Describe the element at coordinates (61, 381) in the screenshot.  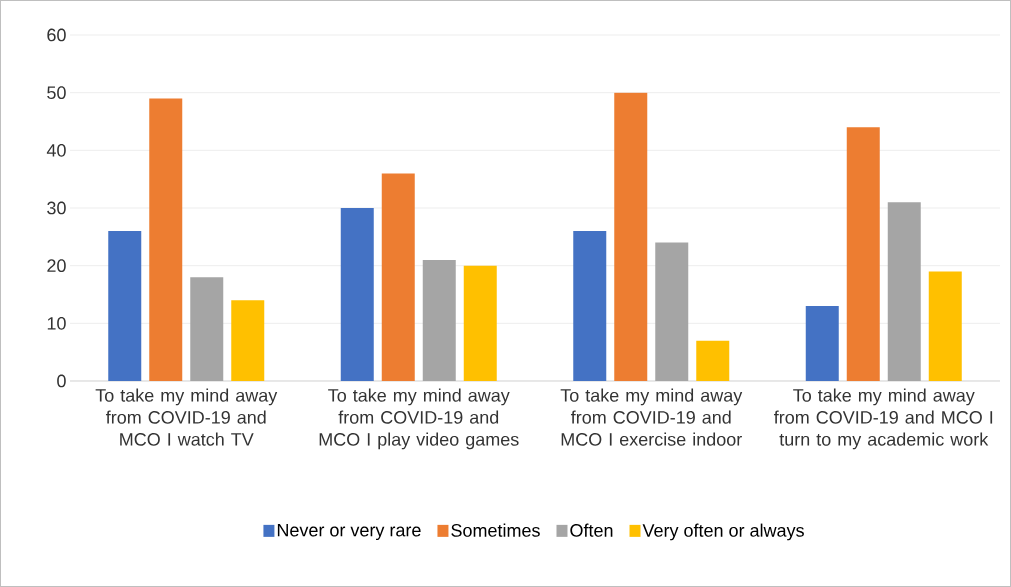
I see `y-tick-label: 0` at that location.